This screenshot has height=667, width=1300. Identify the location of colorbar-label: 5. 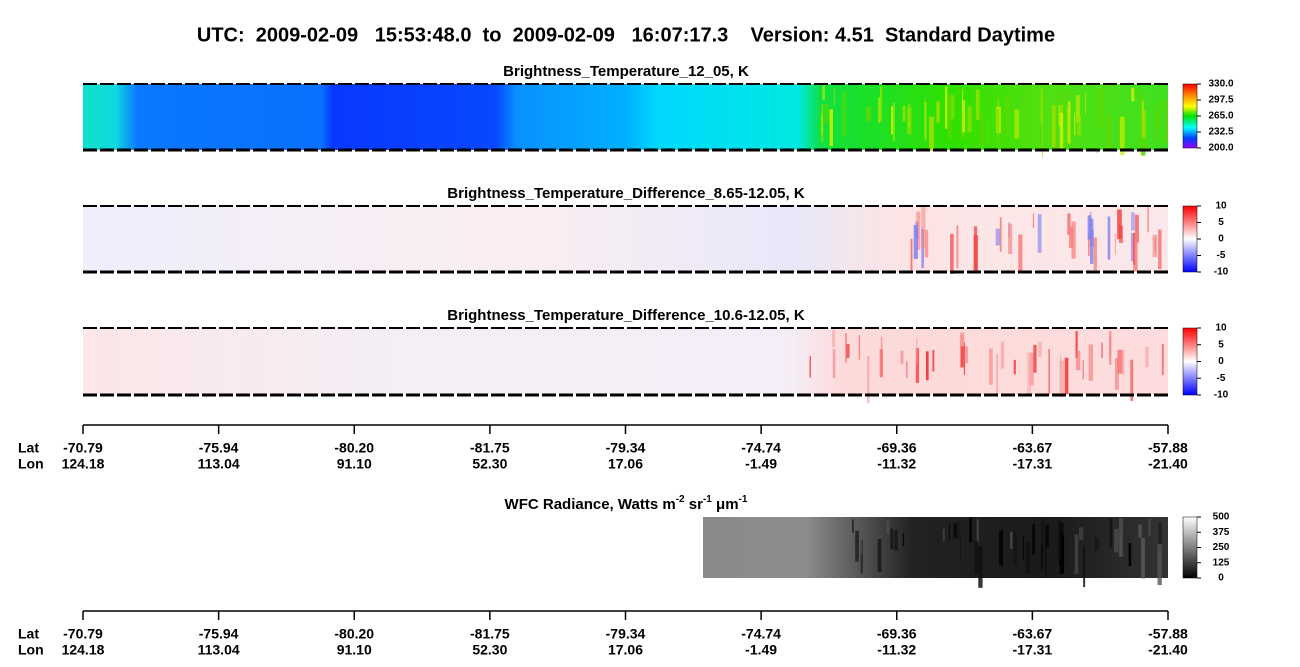
(1221, 344).